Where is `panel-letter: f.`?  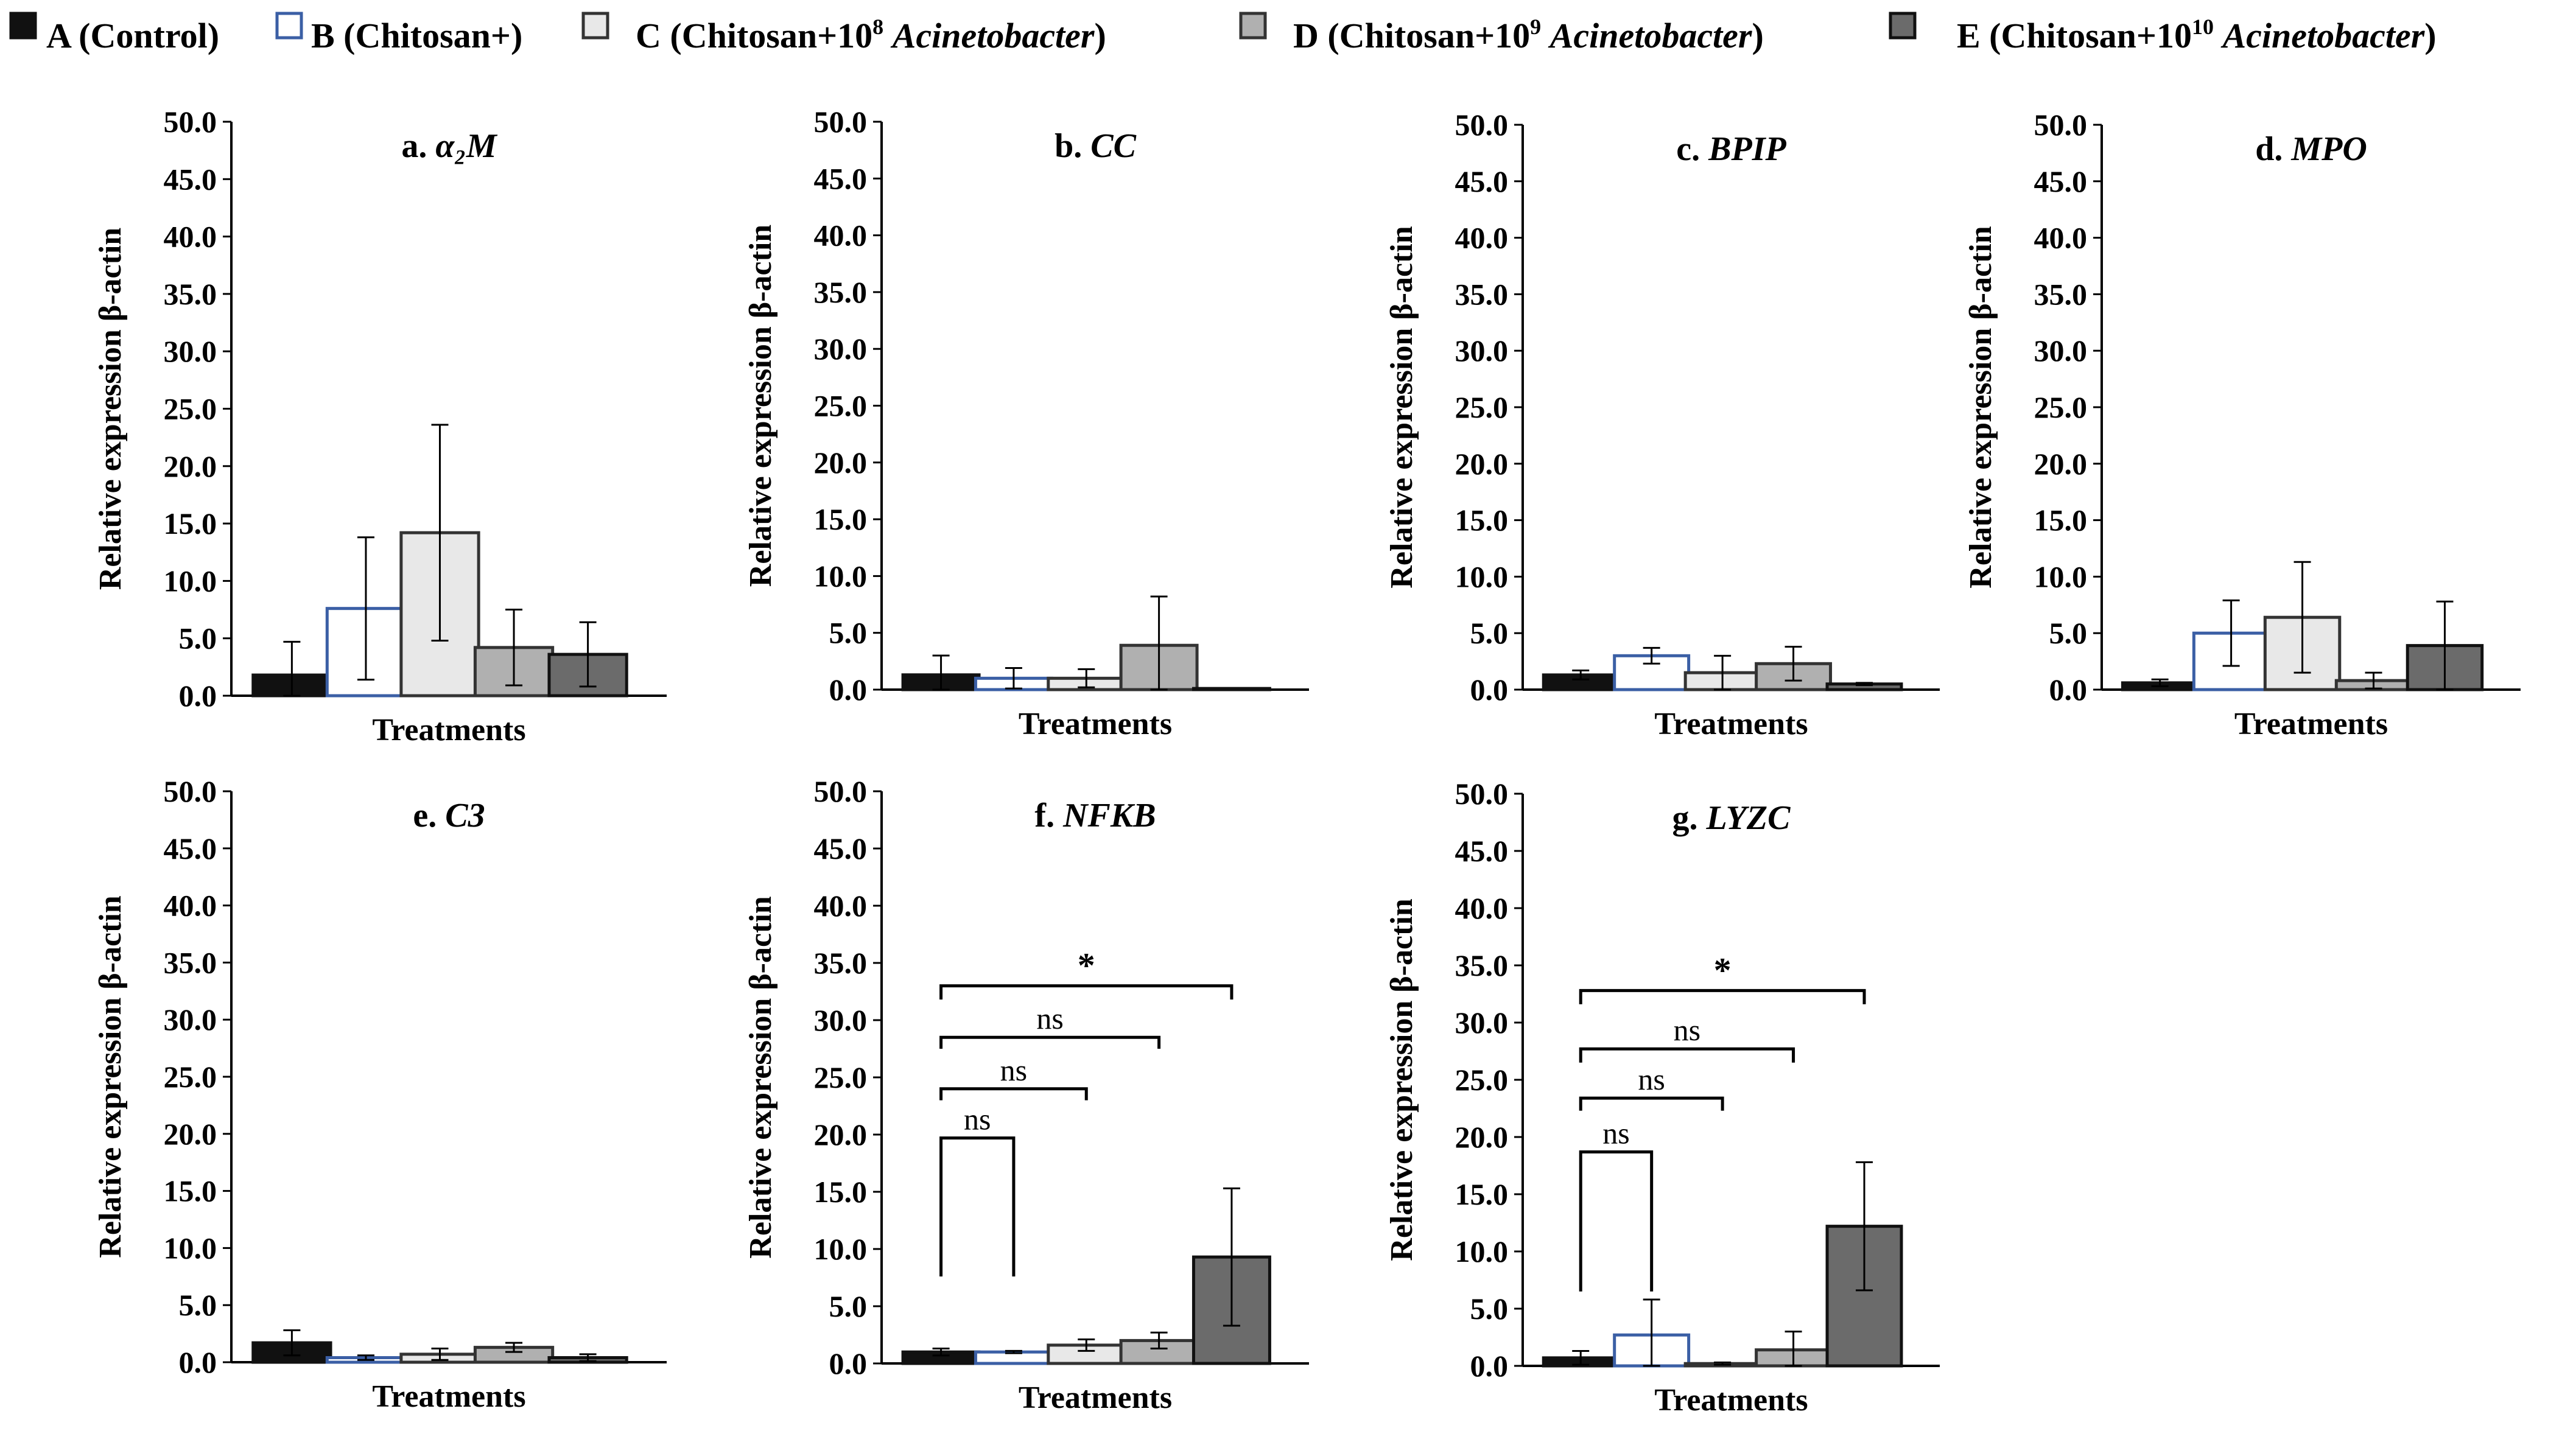 panel-letter: f. is located at coordinates (1048, 816).